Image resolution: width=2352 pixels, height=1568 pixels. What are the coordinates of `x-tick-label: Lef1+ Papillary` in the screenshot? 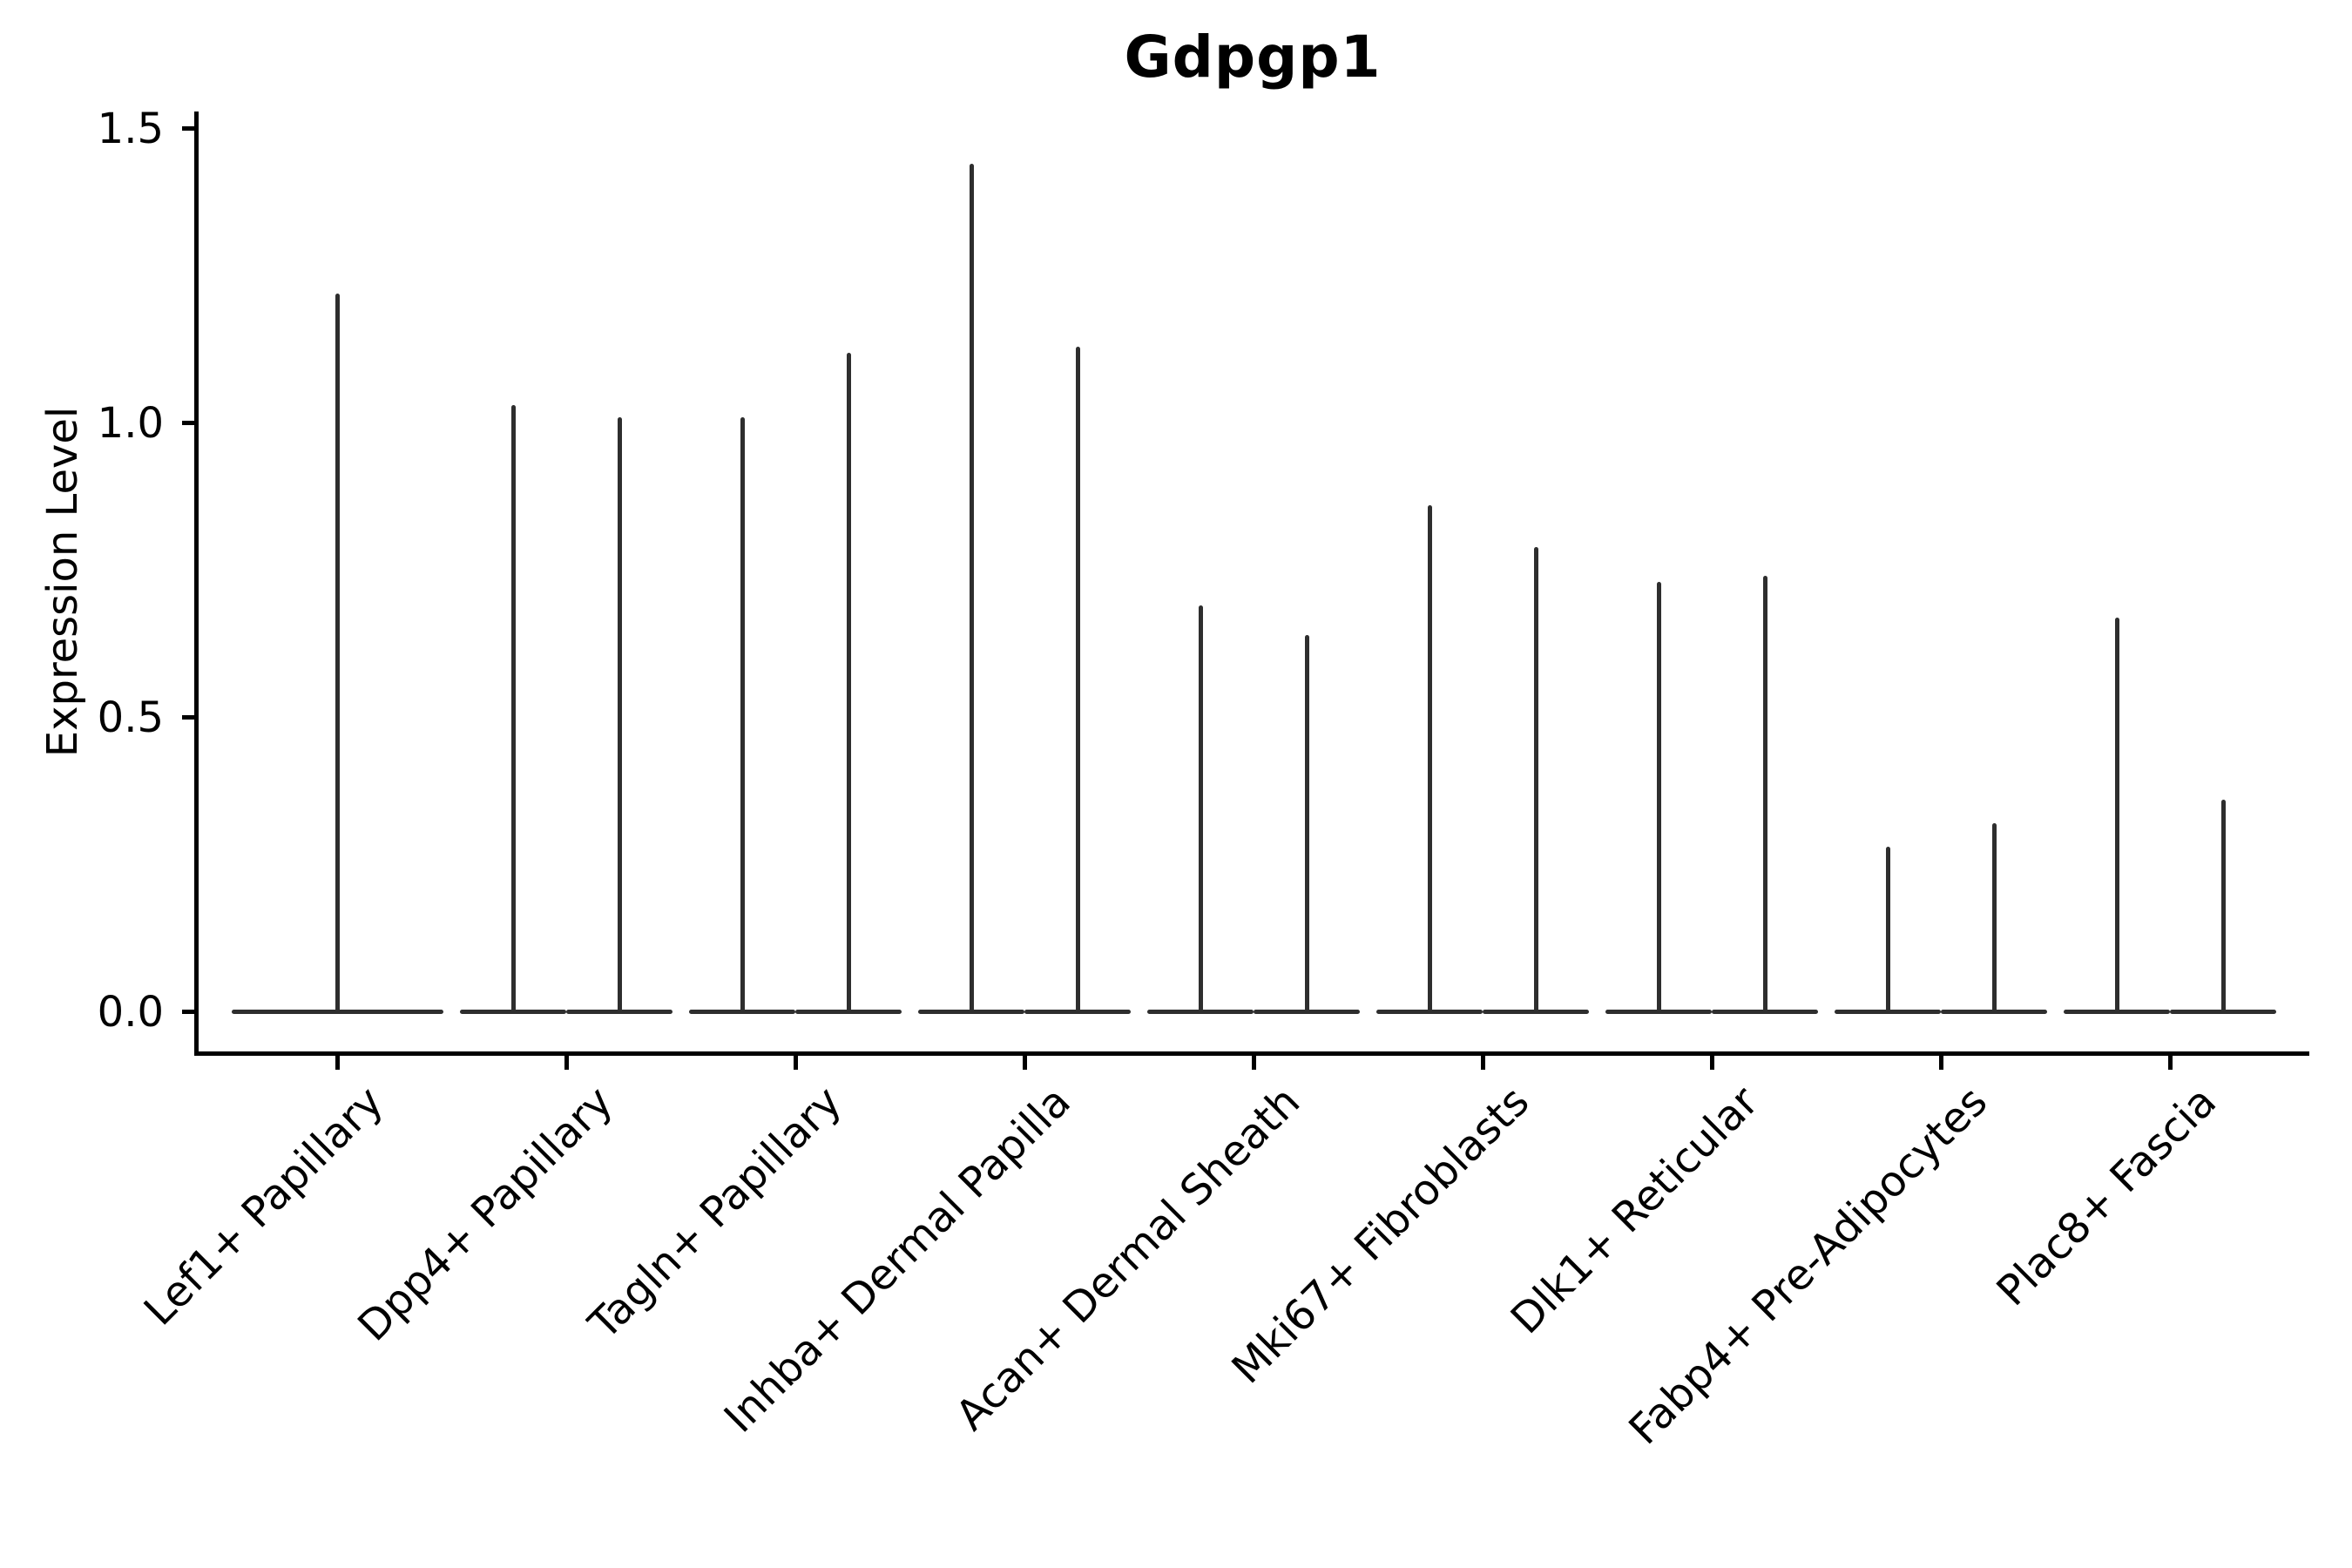 It's located at (265, 1206).